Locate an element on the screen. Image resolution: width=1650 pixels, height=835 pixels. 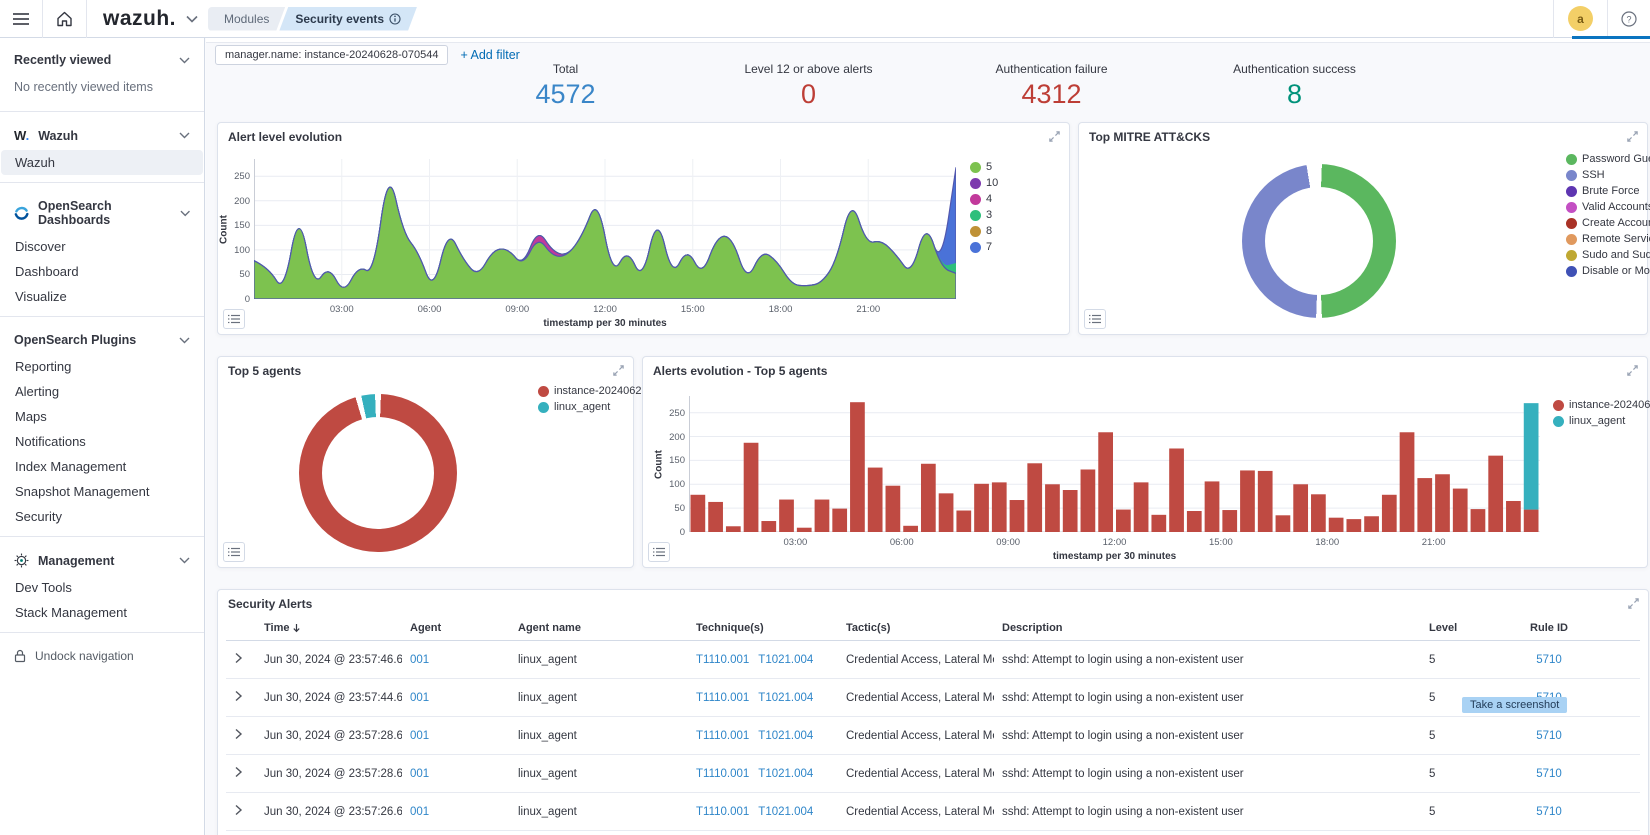
add-filter-button: + Add filter is located at coordinates (490, 55).